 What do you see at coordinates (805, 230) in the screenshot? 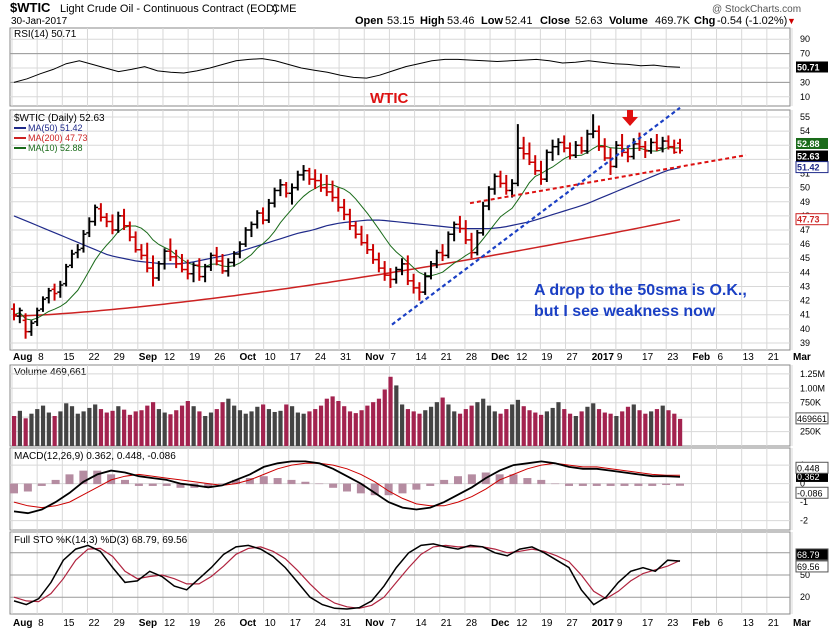
I see `y-tick-label: 47` at bounding box center [805, 230].